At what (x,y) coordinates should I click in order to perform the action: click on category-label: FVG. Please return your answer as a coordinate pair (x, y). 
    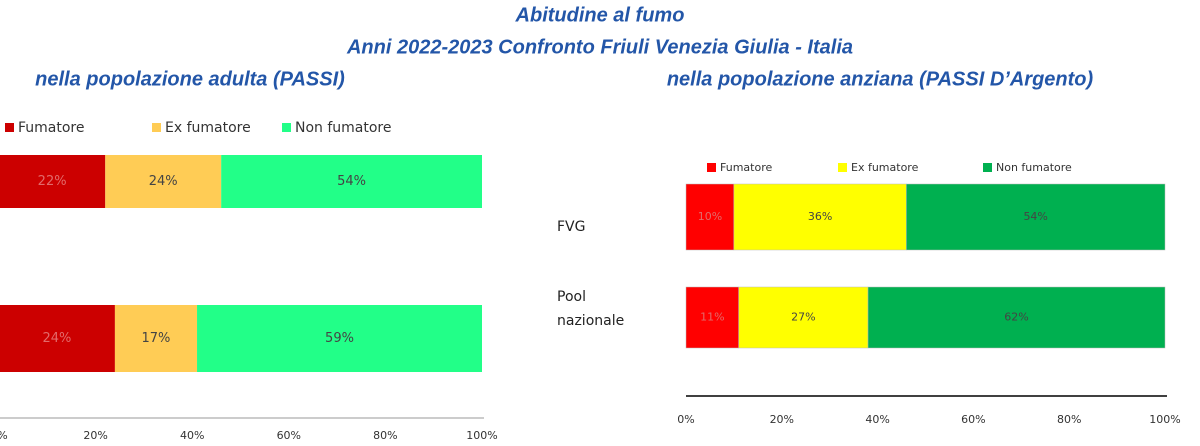
    Looking at the image, I should click on (571, 227).